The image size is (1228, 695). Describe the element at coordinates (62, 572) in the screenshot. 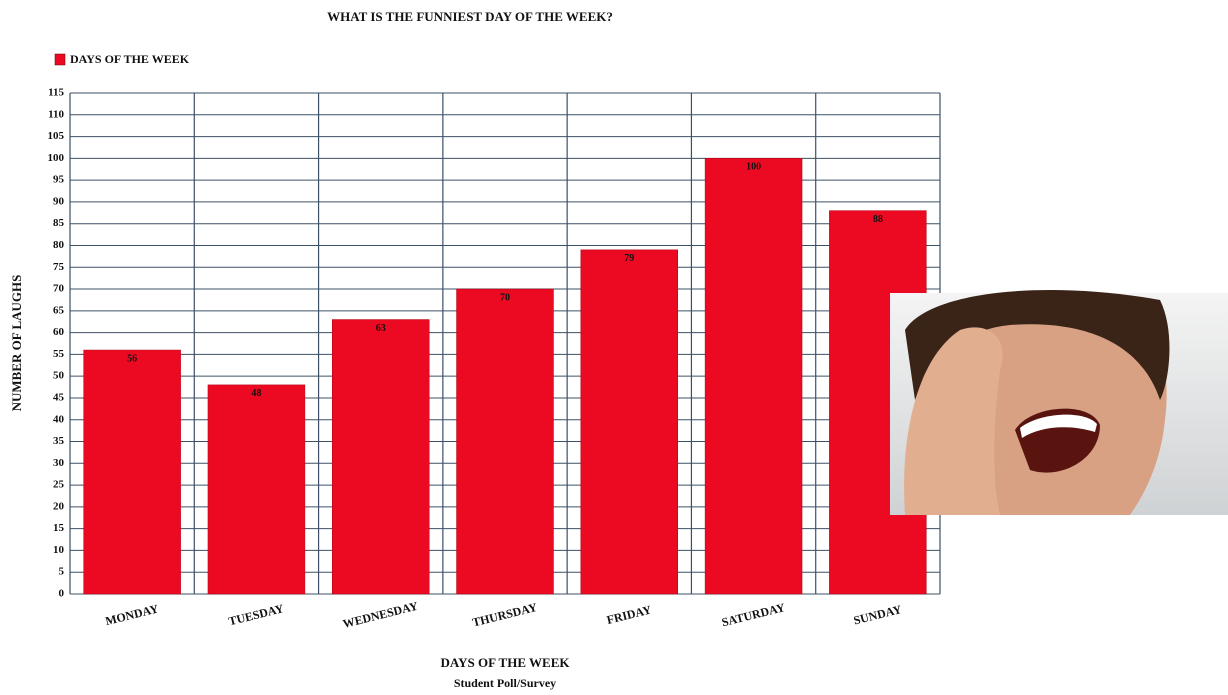

I see `y-tick-label: 5` at that location.